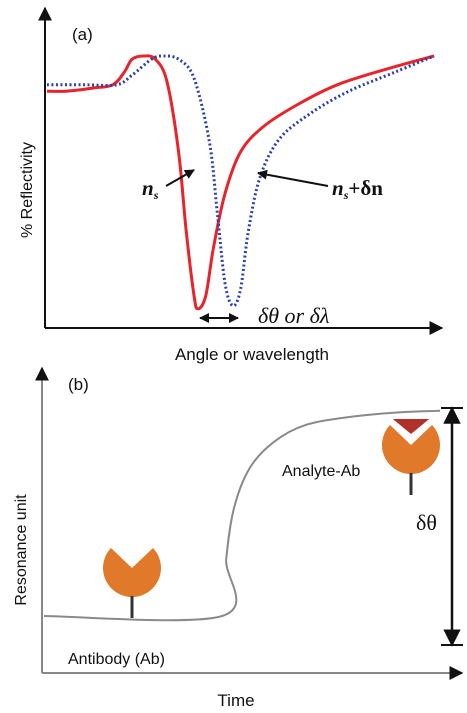  What do you see at coordinates (411, 457) in the screenshot?
I see `analyte-antibody-icon` at bounding box center [411, 457].